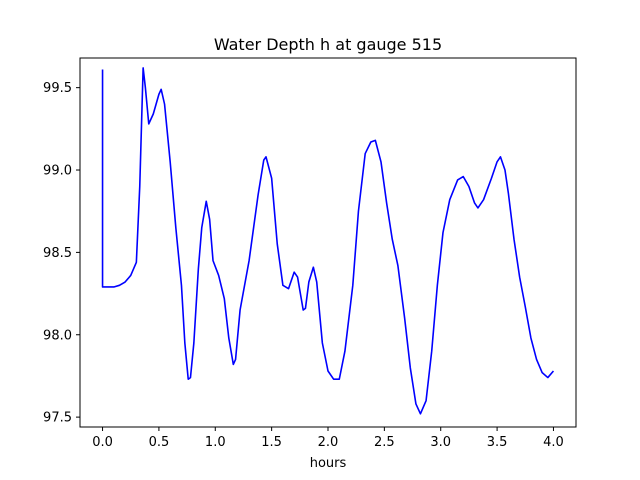  Describe the element at coordinates (57, 418) in the screenshot. I see `y-tick-label: 97.5` at that location.